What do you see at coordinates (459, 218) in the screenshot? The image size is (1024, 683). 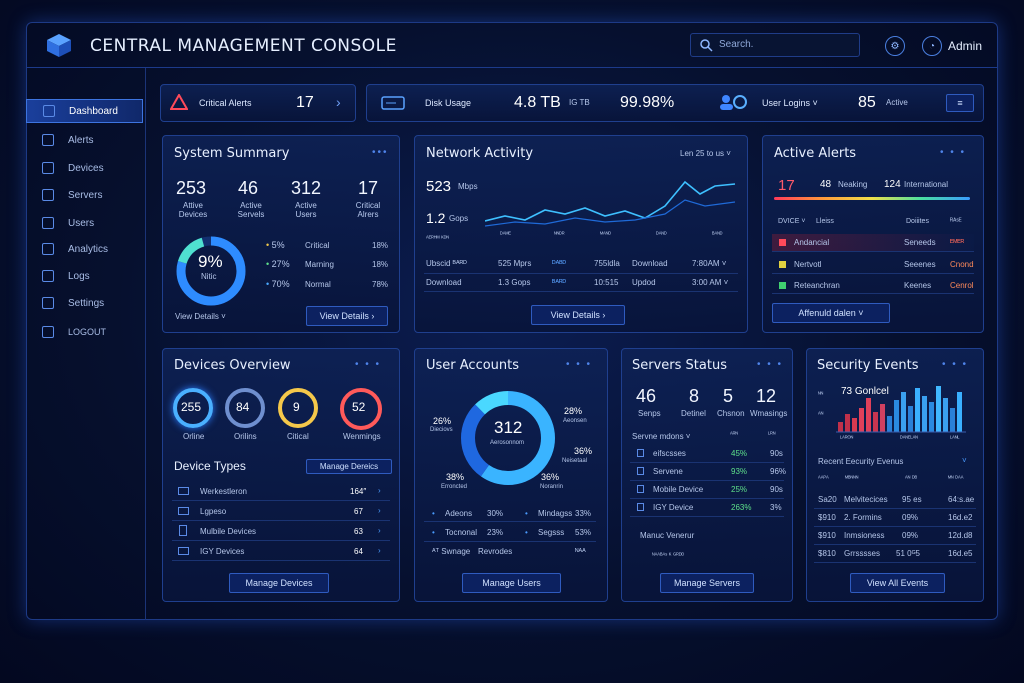 I see `bandwidth-unit: Gops` at bounding box center [459, 218].